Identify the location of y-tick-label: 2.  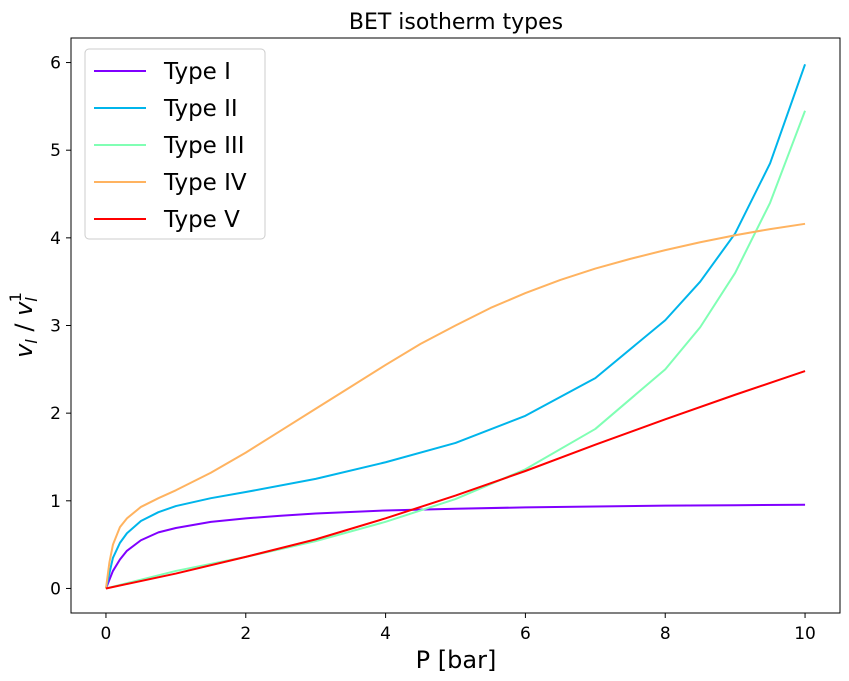
(55, 414).